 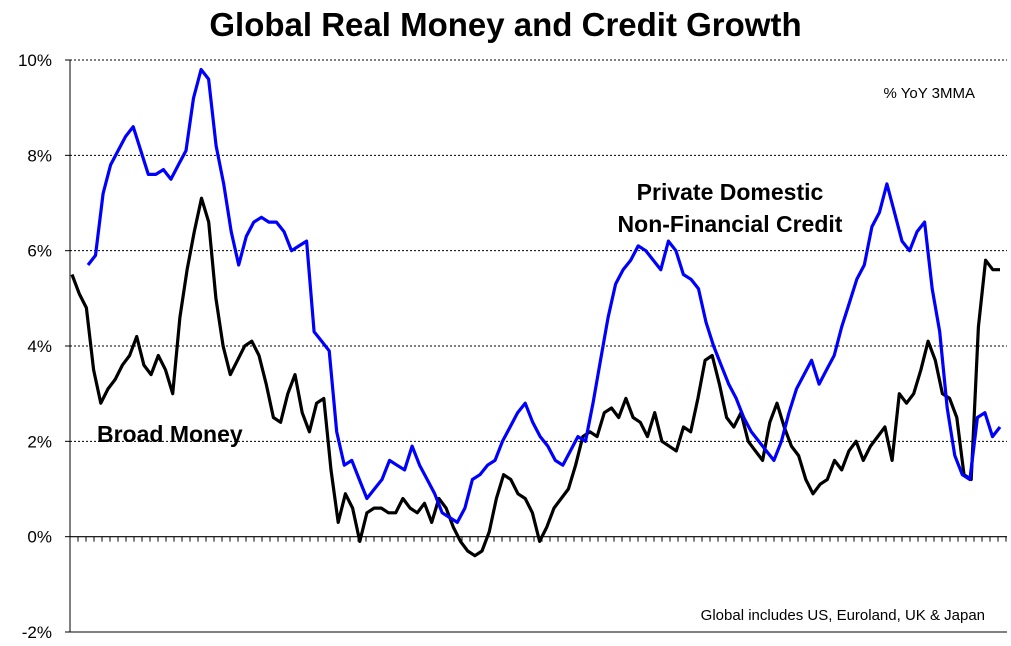 What do you see at coordinates (35, 60) in the screenshot?
I see `y-tick-label: 10%` at bounding box center [35, 60].